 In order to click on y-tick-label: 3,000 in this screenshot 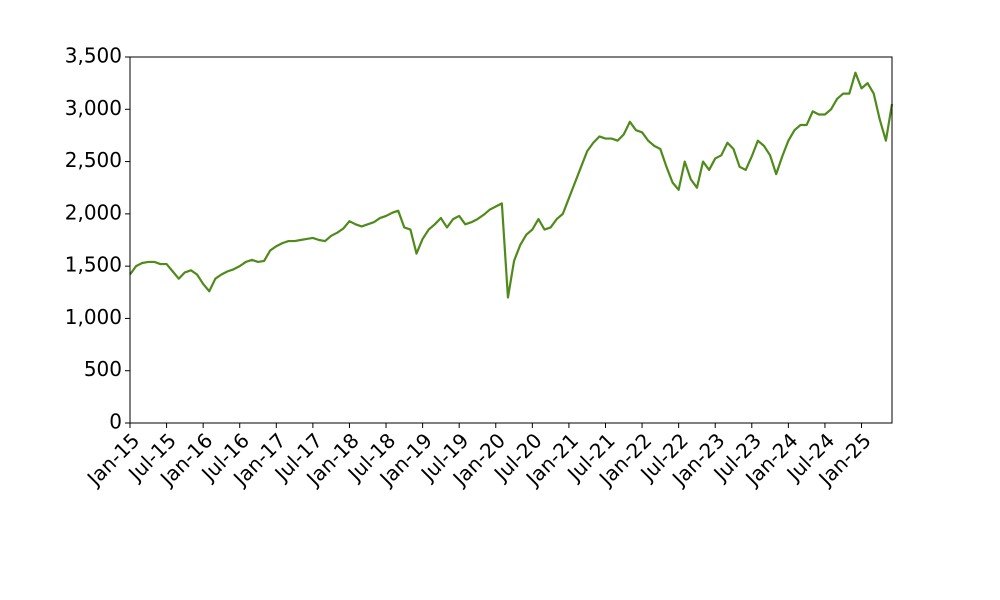, I will do `click(93, 108)`.